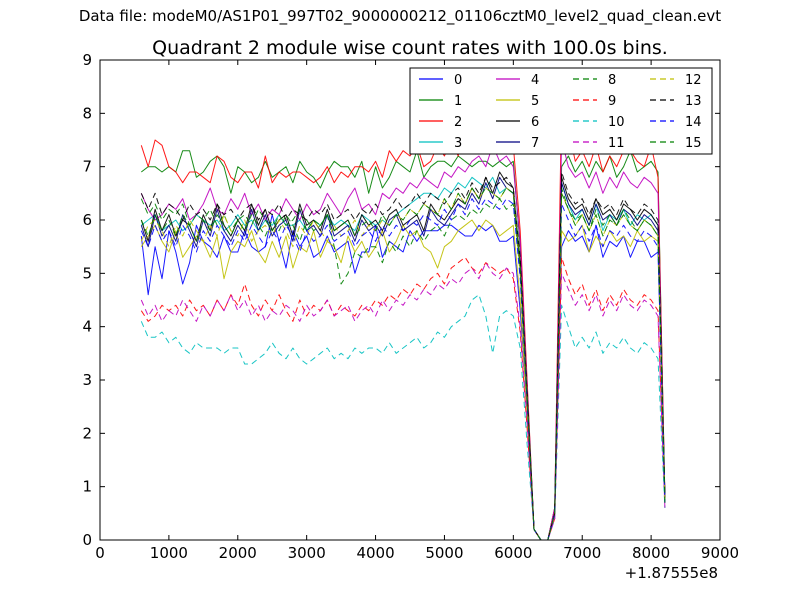 The width and height of the screenshot is (800, 600). Describe the element at coordinates (458, 101) in the screenshot. I see `legend-label-1: 1` at that location.